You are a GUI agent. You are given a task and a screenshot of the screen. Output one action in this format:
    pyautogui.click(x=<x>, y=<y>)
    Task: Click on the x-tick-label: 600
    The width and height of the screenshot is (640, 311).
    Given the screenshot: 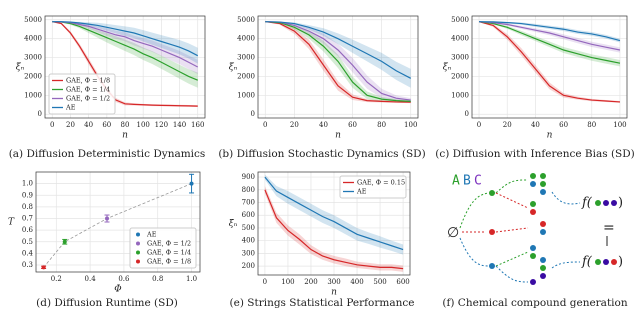 What is the action you would take?
    pyautogui.click(x=402, y=282)
    